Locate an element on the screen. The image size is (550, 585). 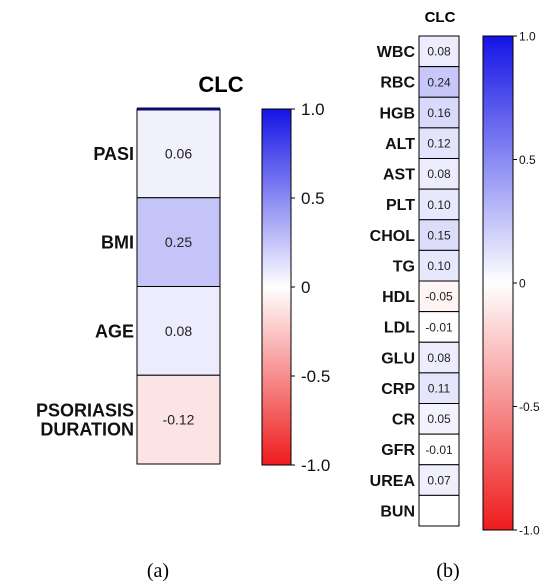
category-label: AGE is located at coordinates (114, 331).